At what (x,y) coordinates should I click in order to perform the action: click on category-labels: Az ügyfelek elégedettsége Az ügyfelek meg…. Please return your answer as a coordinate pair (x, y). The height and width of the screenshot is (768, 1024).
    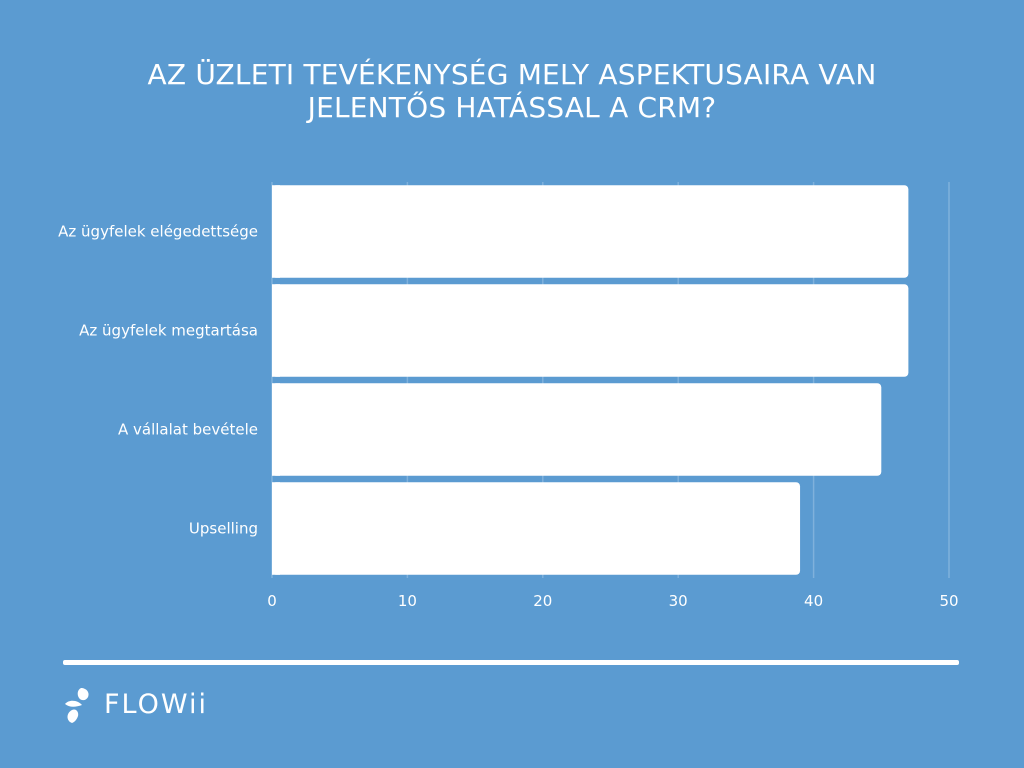
    Looking at the image, I should click on (158, 380).